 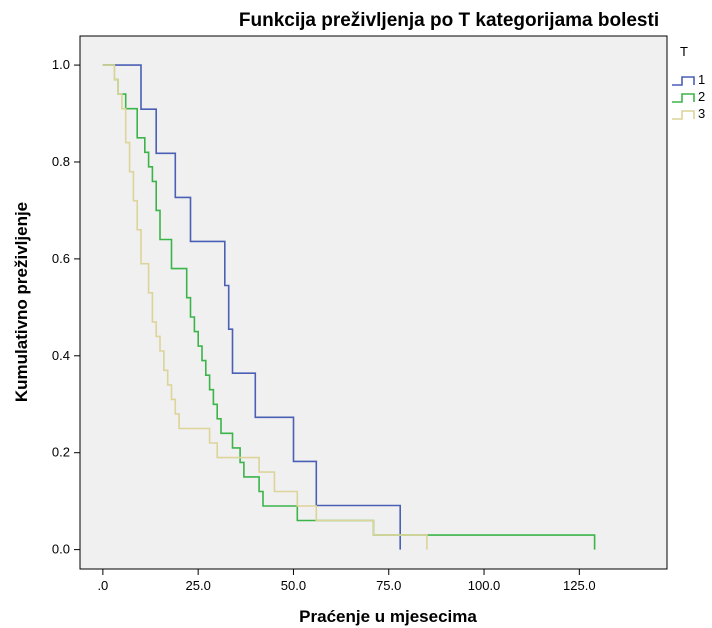 I want to click on x-axis-label: Praćenje u mjesecima, so click(x=388, y=616).